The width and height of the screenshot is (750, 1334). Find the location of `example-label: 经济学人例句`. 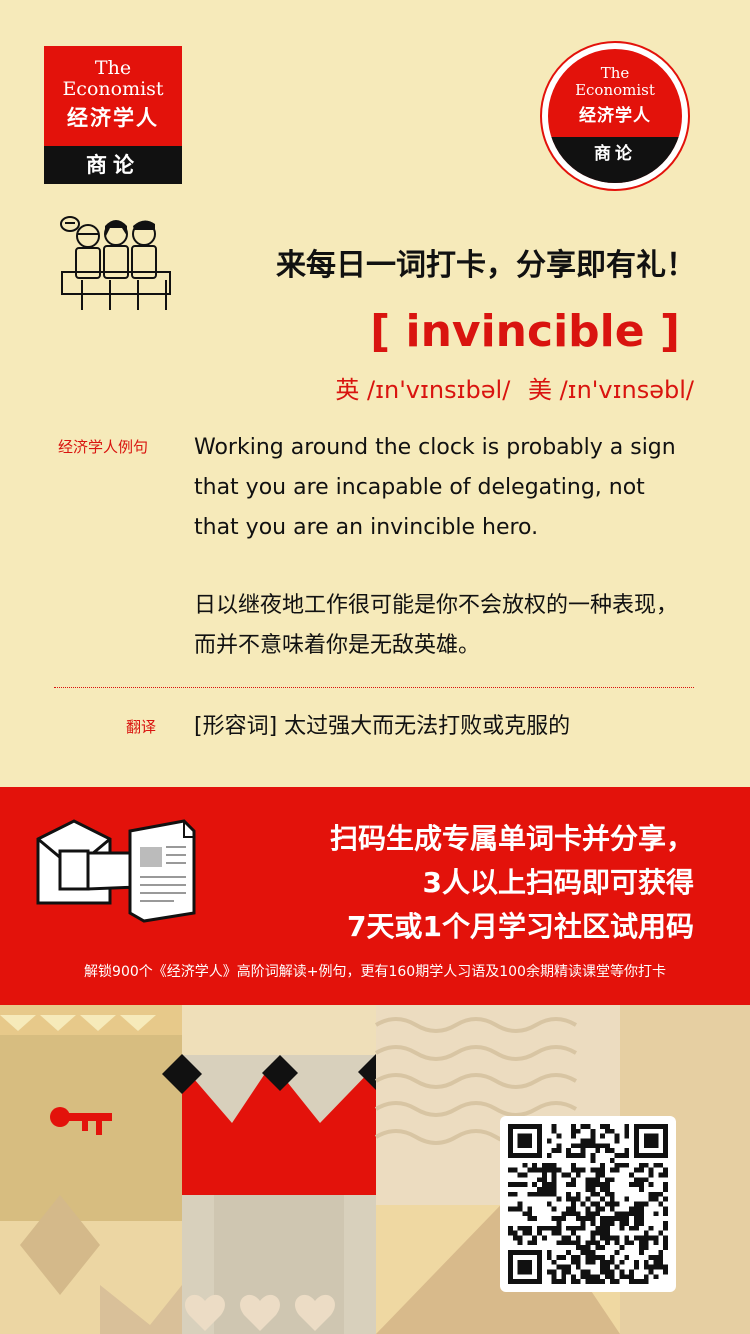

example-label: 经济学人例句 is located at coordinates (103, 447).